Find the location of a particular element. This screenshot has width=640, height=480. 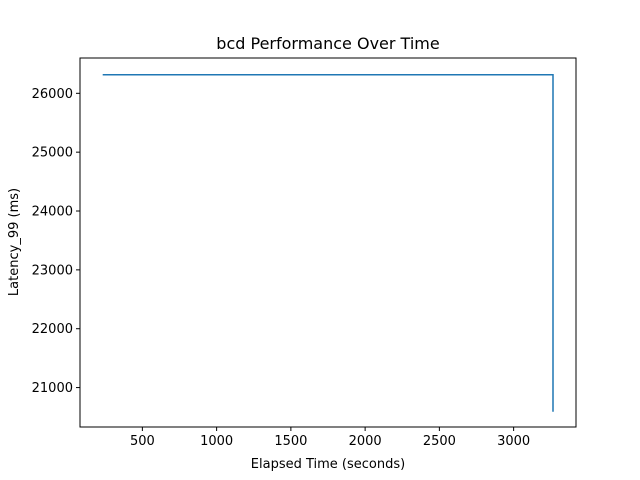

y-tick-label: 23000 is located at coordinates (52, 270).